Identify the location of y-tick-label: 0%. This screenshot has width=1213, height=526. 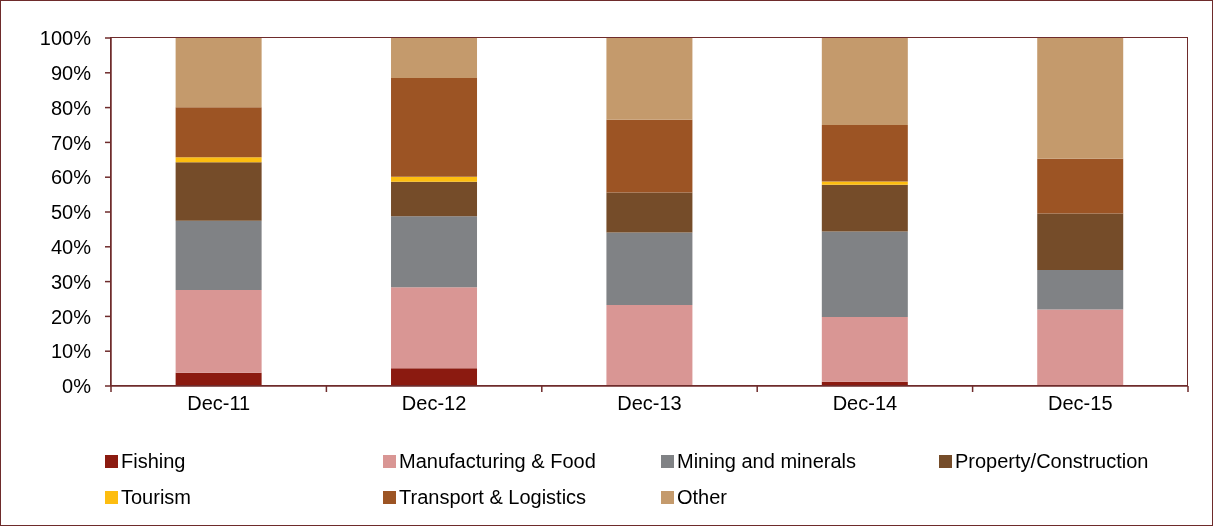
(77, 386).